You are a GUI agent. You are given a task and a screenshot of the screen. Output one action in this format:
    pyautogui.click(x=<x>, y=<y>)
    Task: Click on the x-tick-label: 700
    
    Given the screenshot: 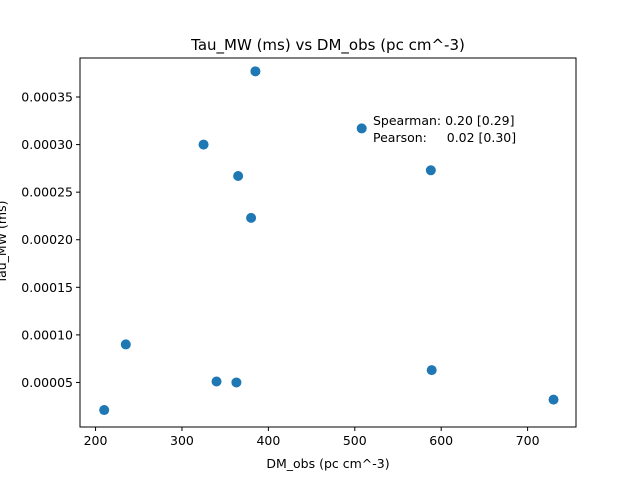 What is the action you would take?
    pyautogui.click(x=528, y=440)
    